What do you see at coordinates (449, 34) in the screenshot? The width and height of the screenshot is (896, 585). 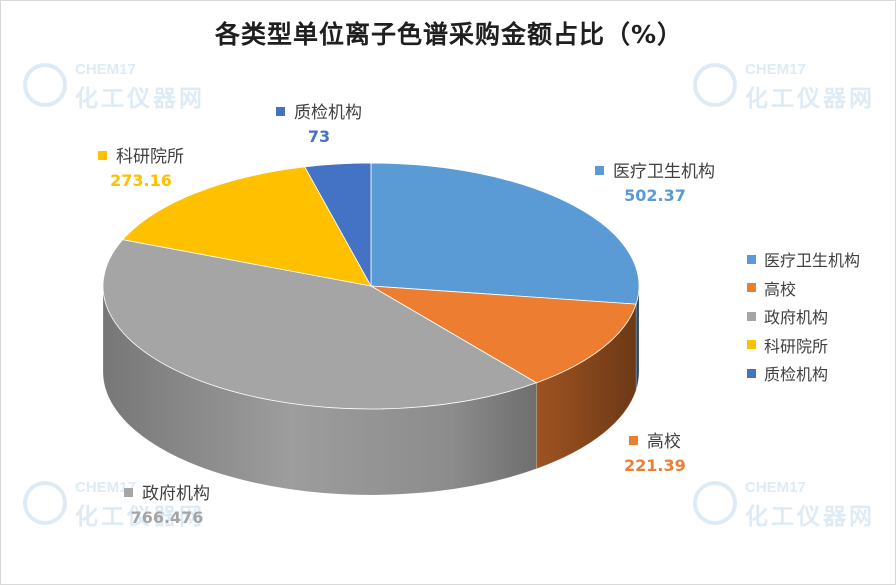 I see `chart-title: 各类型单位离子色谱采购金额占比（%）` at bounding box center [449, 34].